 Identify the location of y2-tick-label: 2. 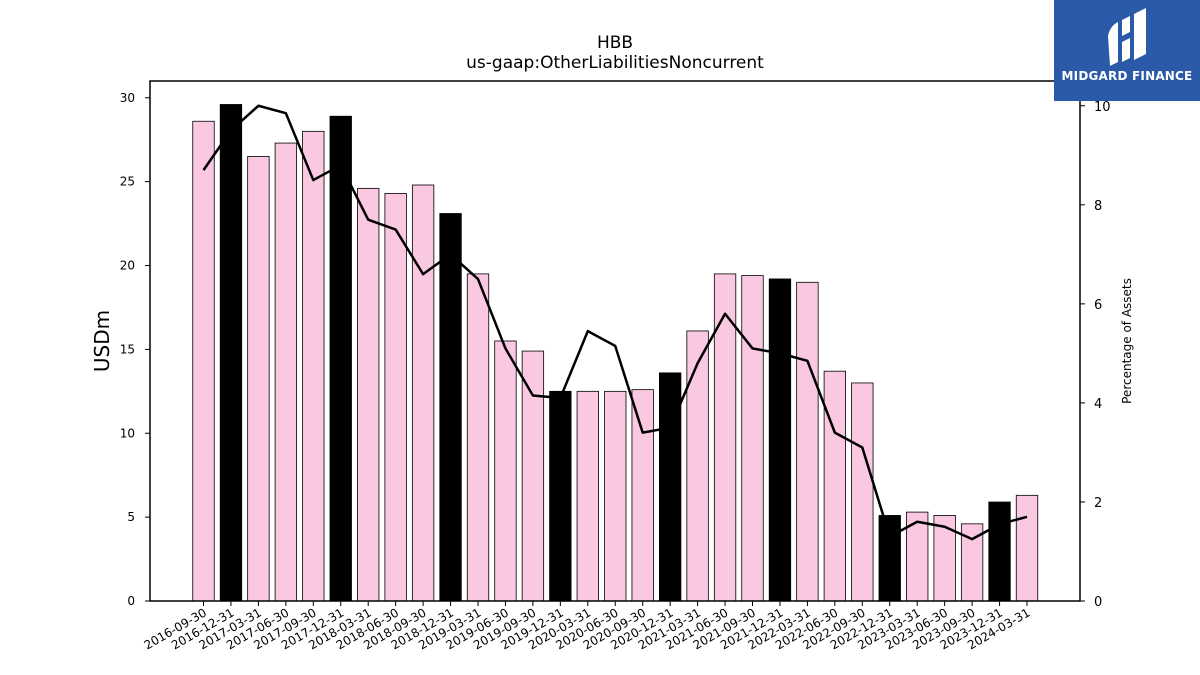
(1098, 503).